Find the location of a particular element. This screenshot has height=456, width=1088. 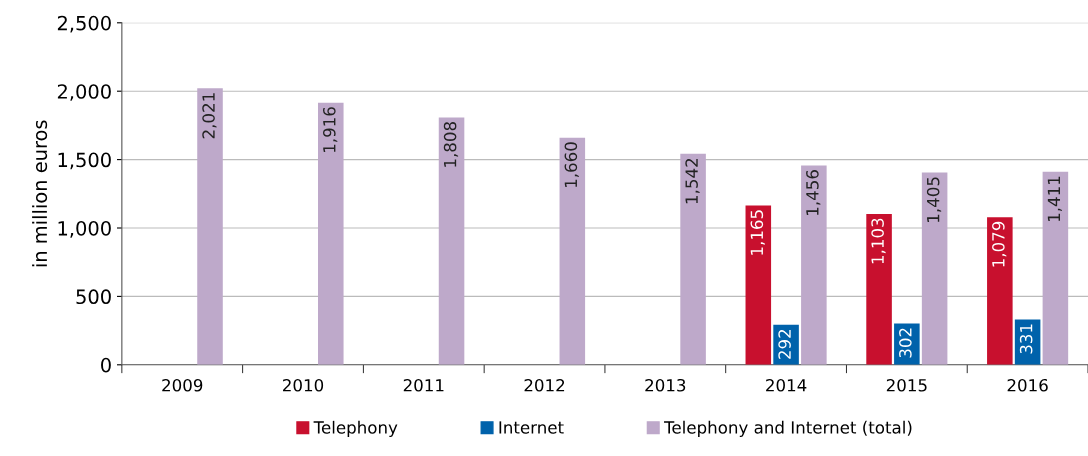

x-tick-label: 2013 is located at coordinates (665, 385).